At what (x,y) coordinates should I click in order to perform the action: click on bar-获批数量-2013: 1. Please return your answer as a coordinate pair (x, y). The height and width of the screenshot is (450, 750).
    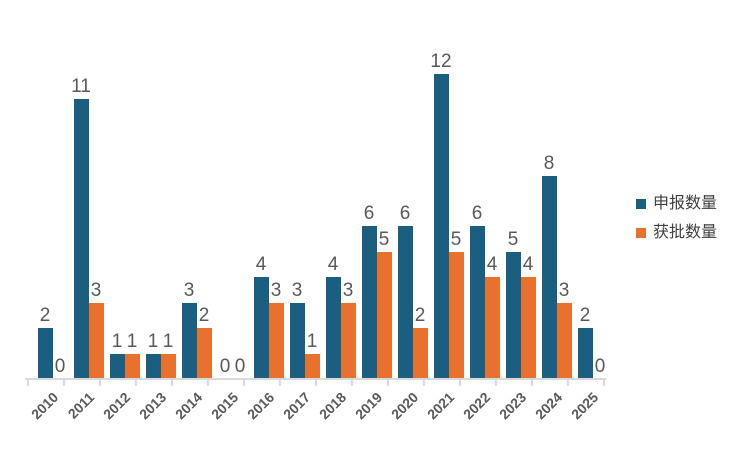
    Looking at the image, I should click on (168, 355).